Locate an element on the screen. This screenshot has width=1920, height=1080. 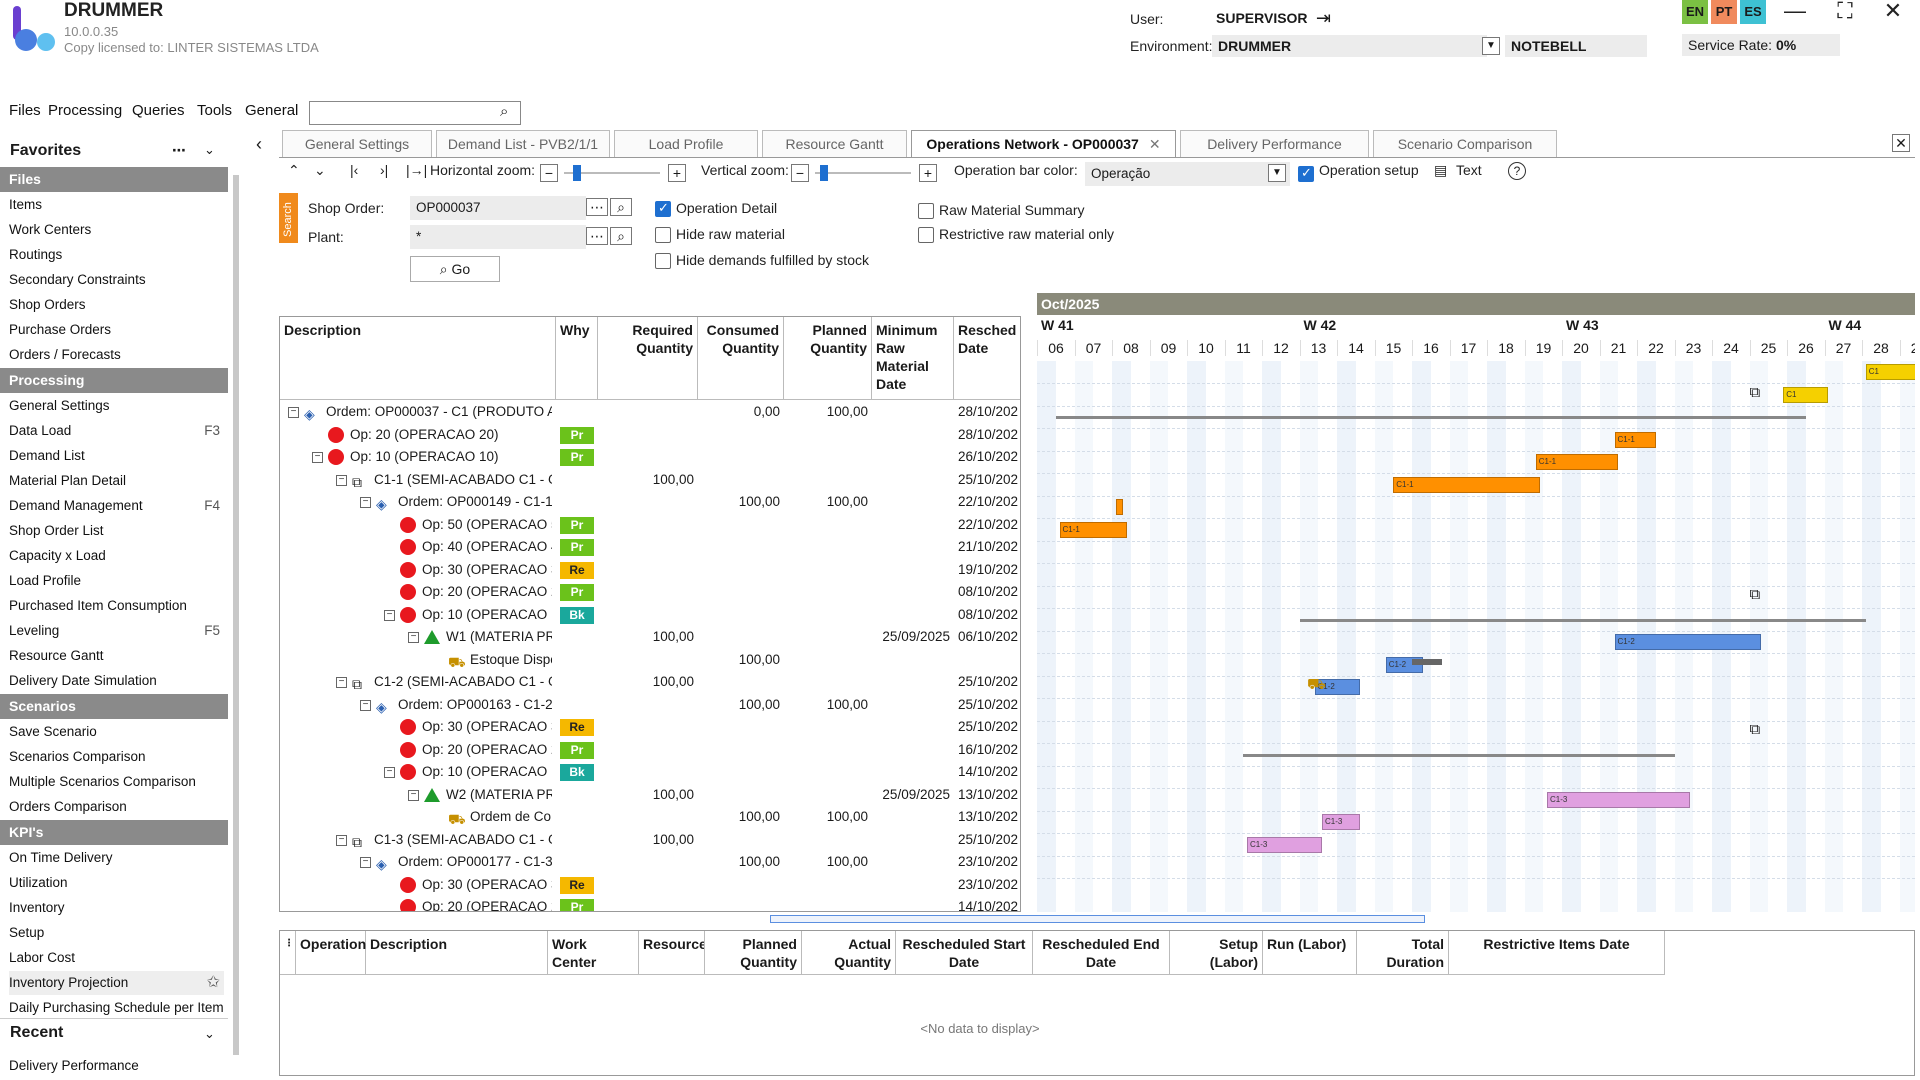
table-row: Op: 20 (OPERACAO 2 Pr 16/10/202 is located at coordinates (650, 750).